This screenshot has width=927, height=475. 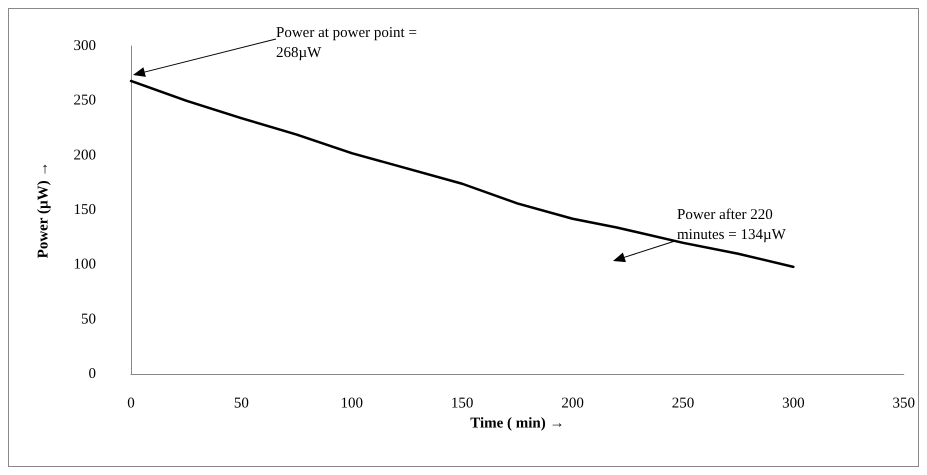 What do you see at coordinates (85, 46) in the screenshot?
I see `y-tick-label: 300` at bounding box center [85, 46].